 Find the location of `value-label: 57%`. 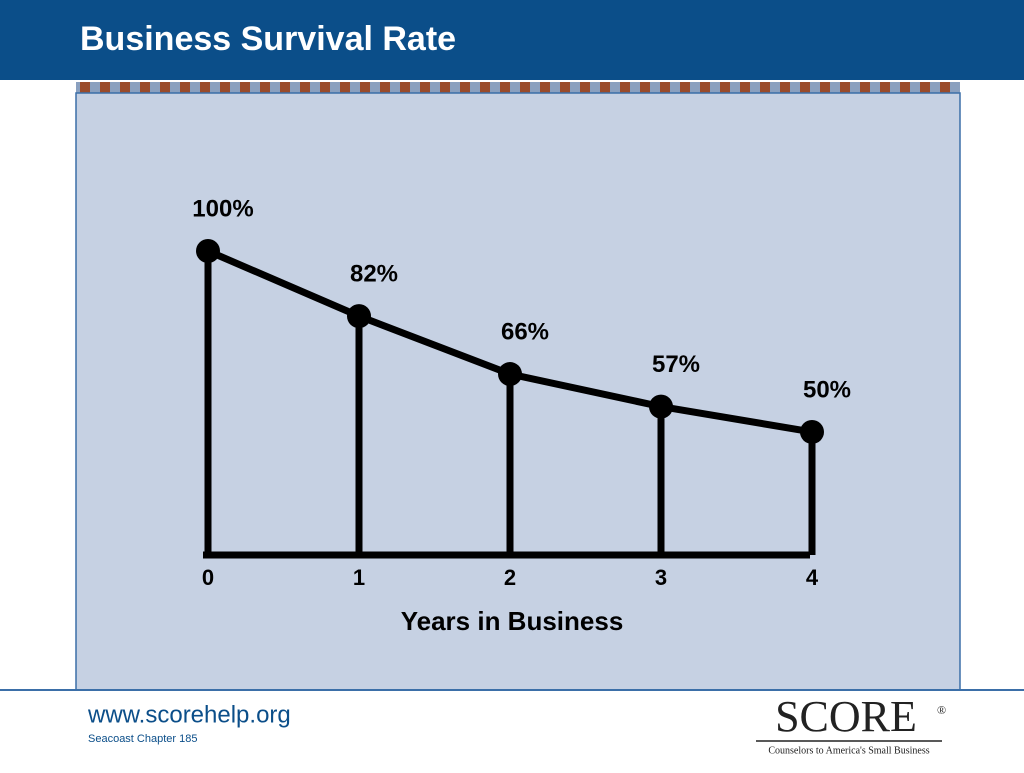

value-label: 57% is located at coordinates (676, 364).